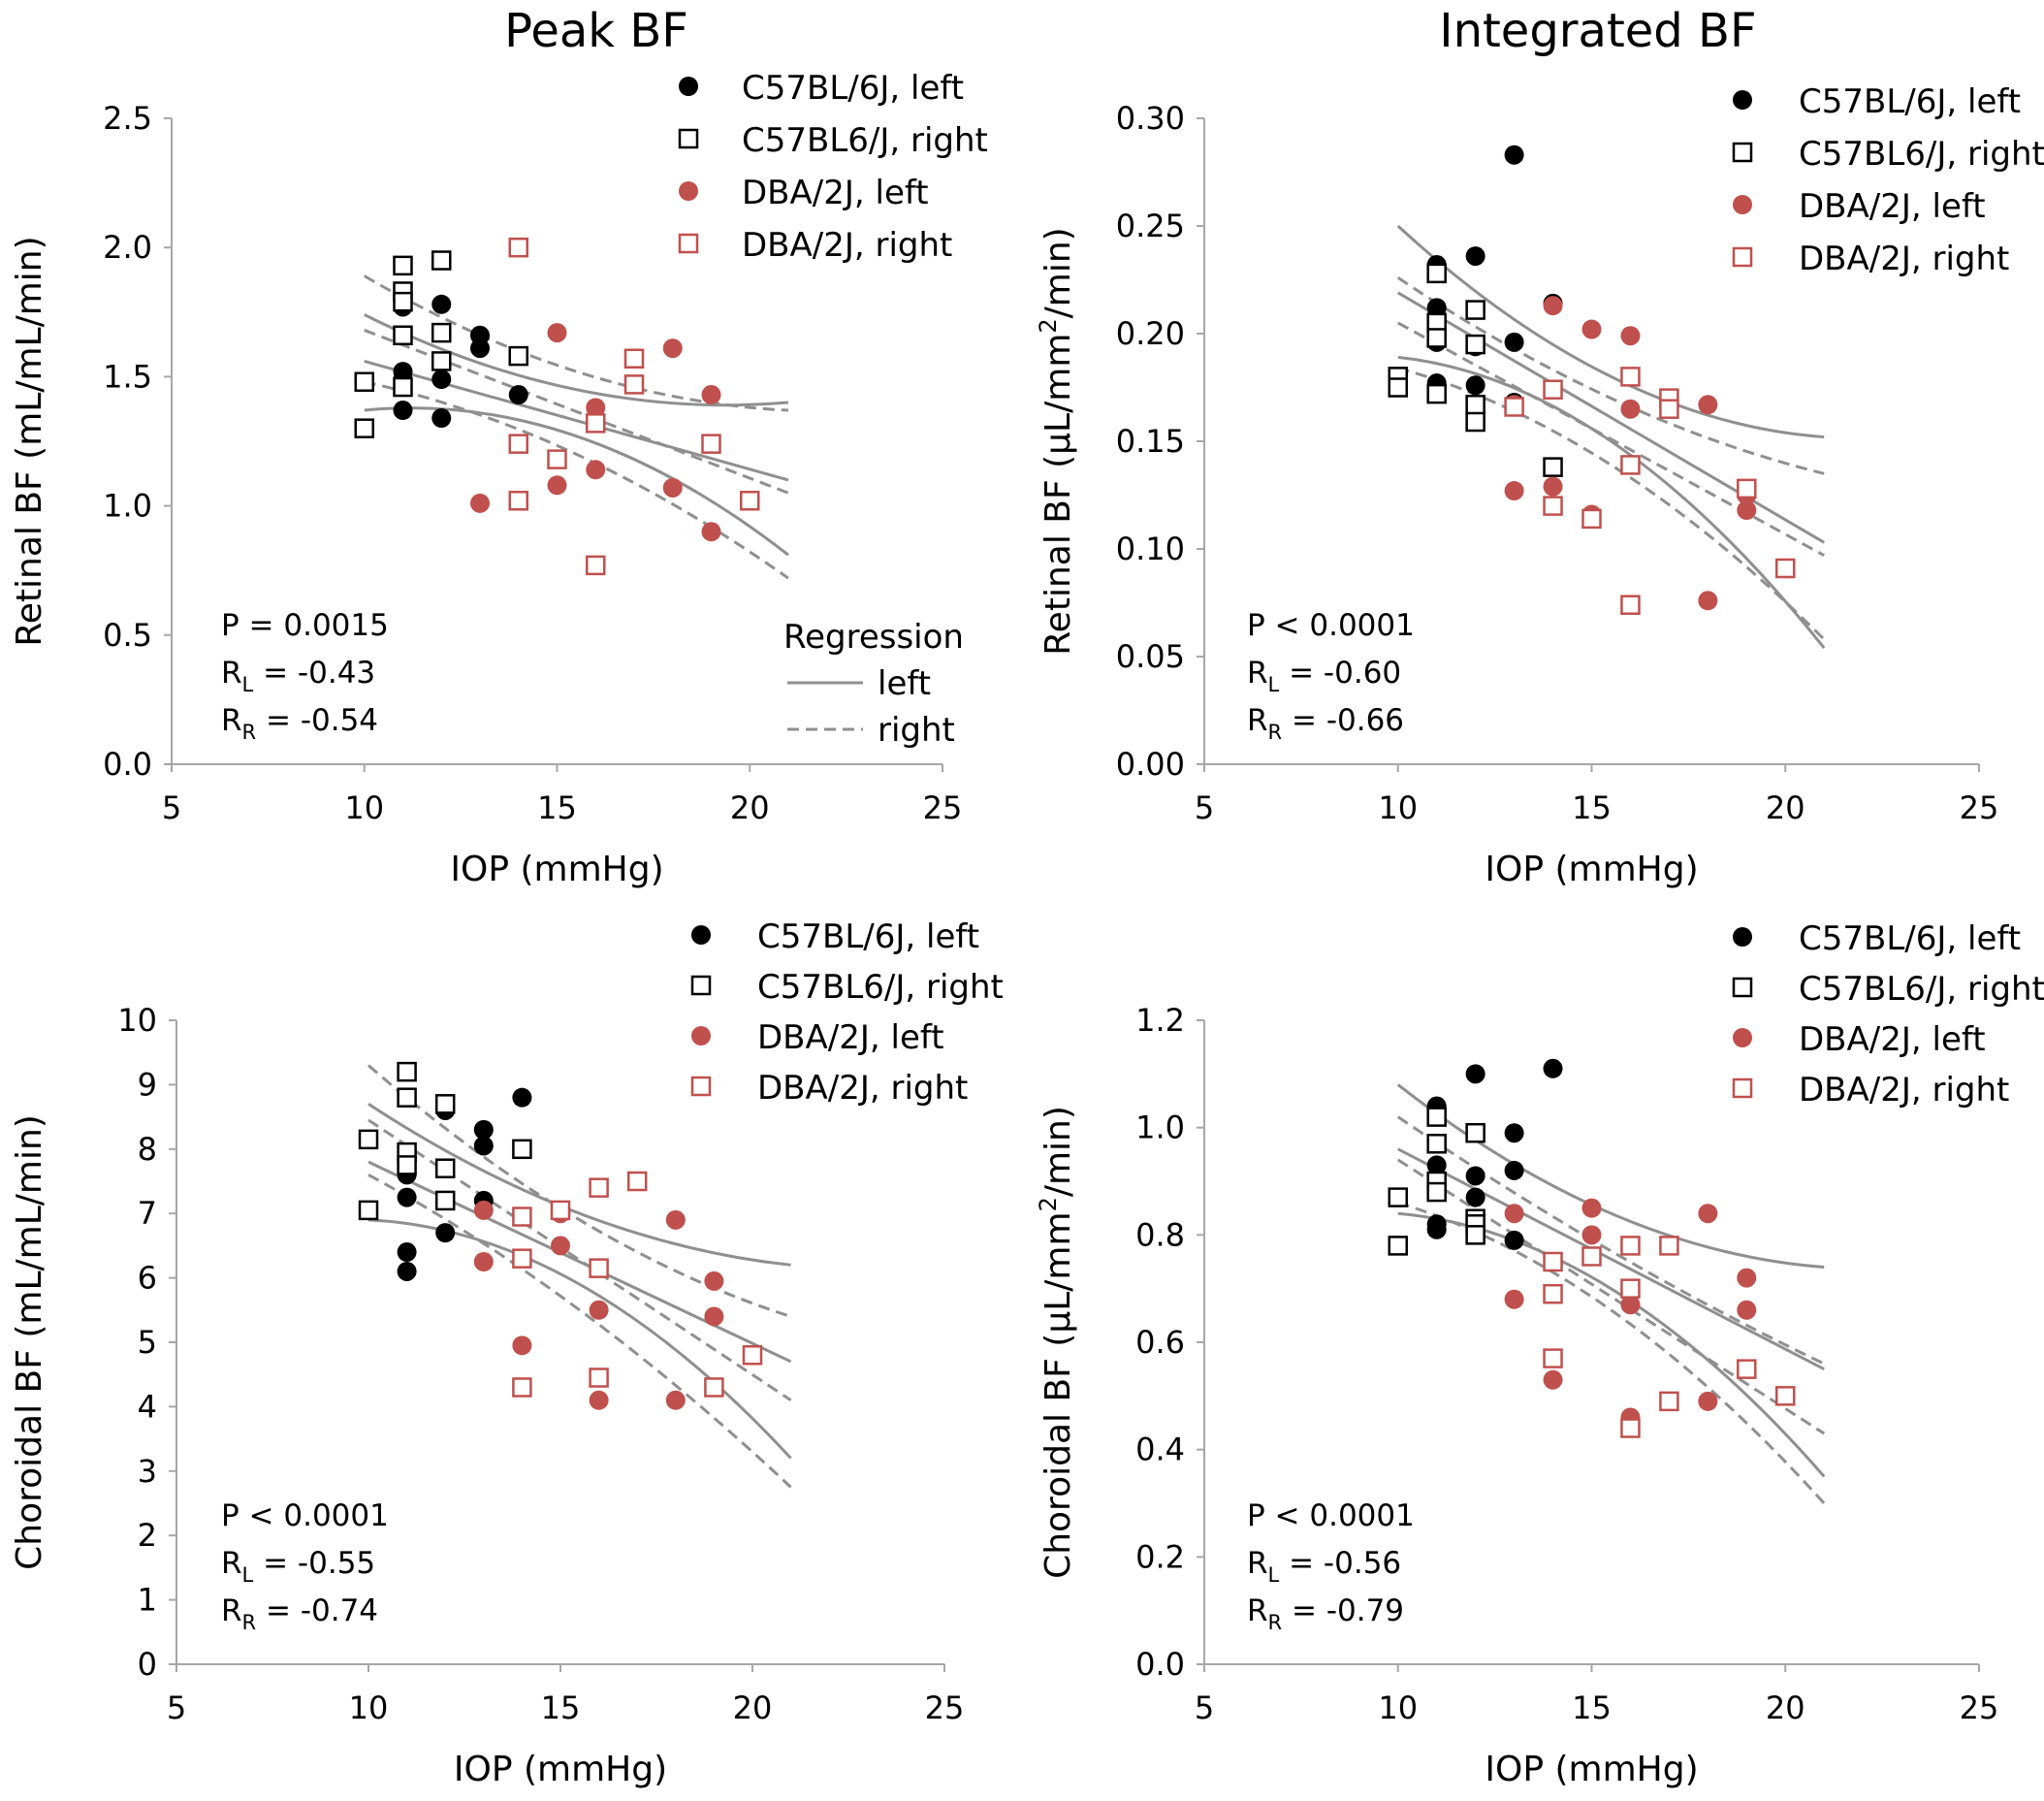 This screenshot has width=2044, height=1801. What do you see at coordinates (945, 1707) in the screenshot?
I see `x-tick-label: 25` at bounding box center [945, 1707].